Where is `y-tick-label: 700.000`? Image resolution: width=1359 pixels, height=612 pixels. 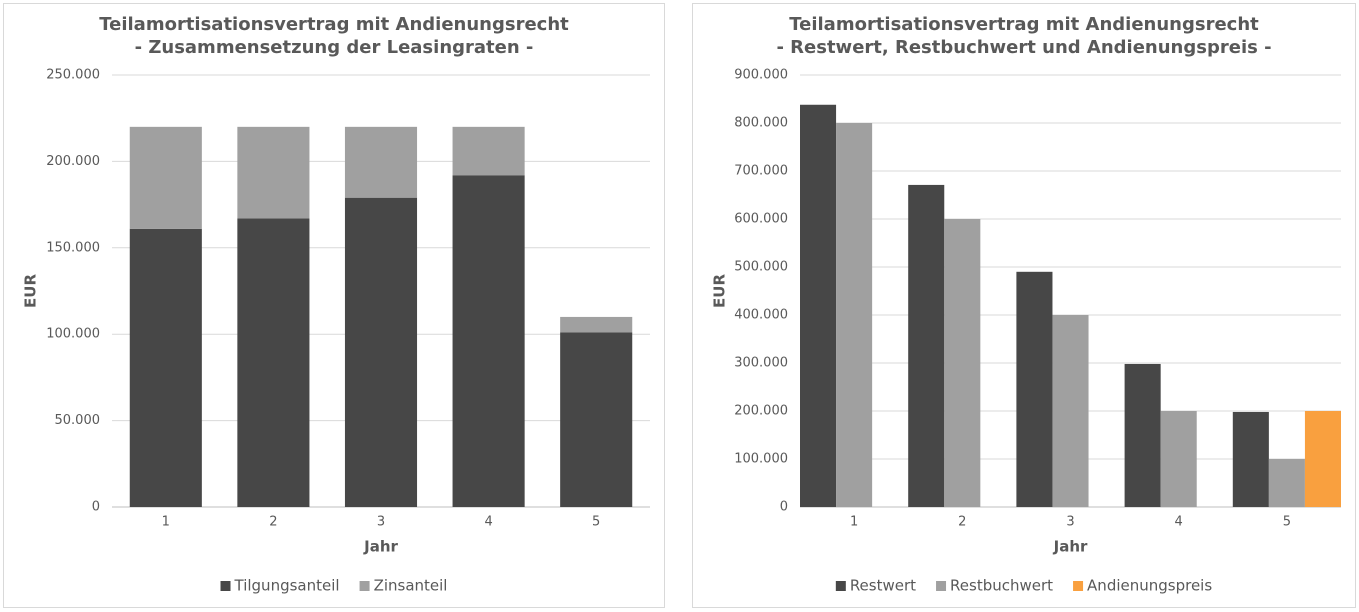
y-tick-label: 700.000 is located at coordinates (761, 171).